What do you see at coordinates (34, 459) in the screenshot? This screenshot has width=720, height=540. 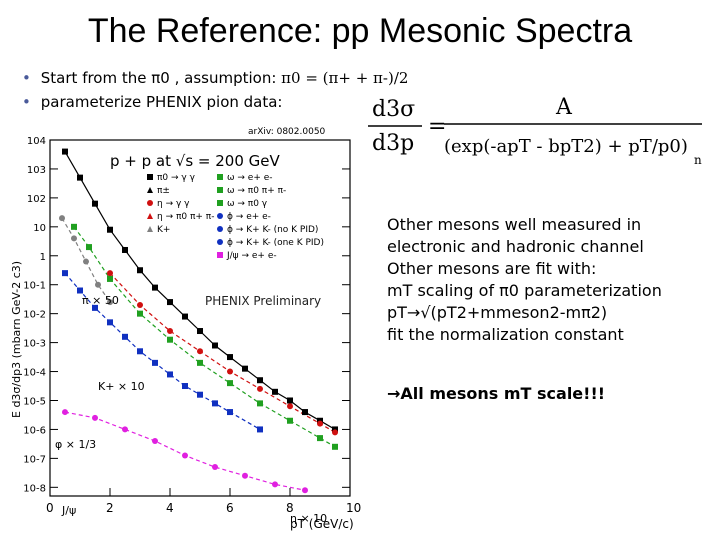 I see `y-tick-label: 10-7` at bounding box center [34, 459].